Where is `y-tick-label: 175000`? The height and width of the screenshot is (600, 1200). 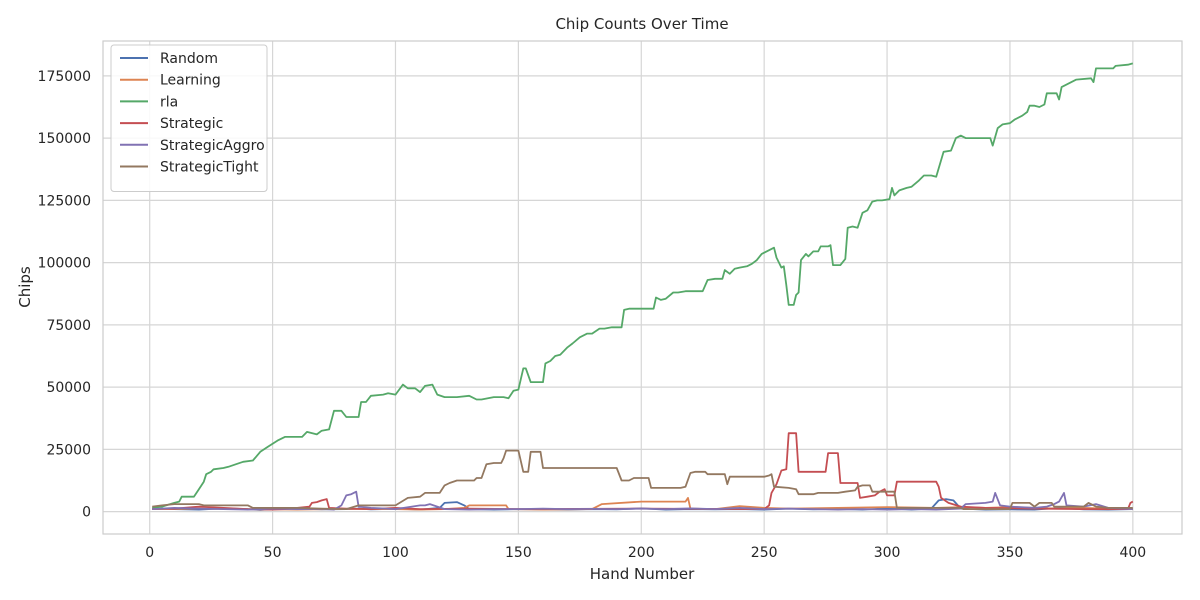
y-tick-label: 175000 is located at coordinates (64, 77).